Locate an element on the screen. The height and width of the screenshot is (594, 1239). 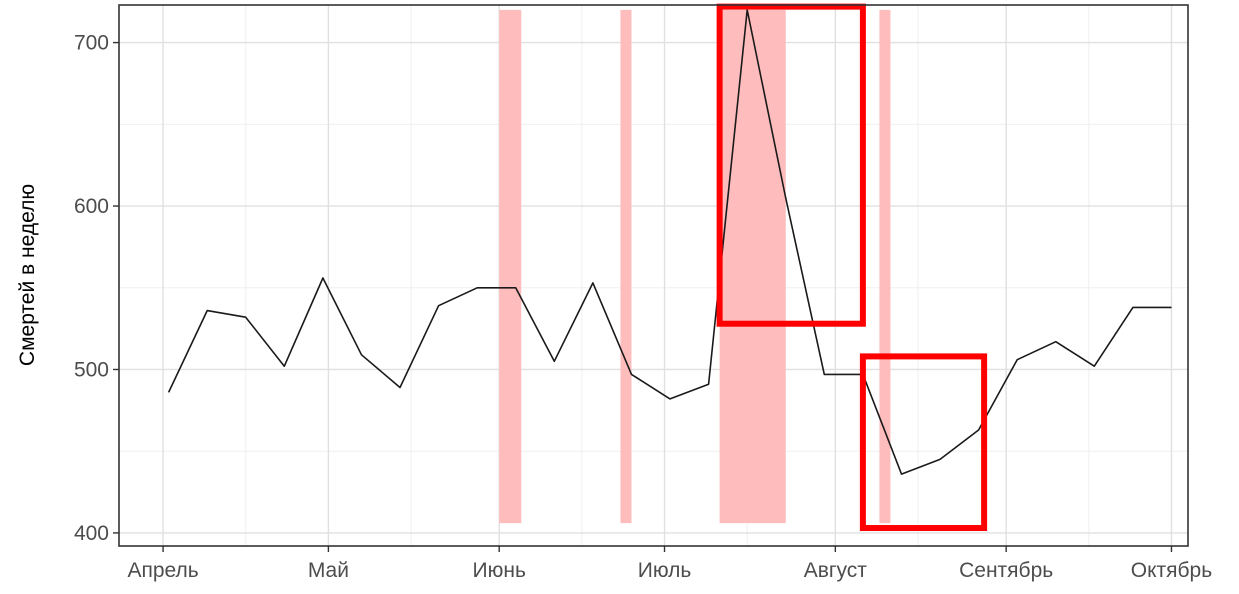
x-tick-label: Октябрь is located at coordinates (1171, 570).